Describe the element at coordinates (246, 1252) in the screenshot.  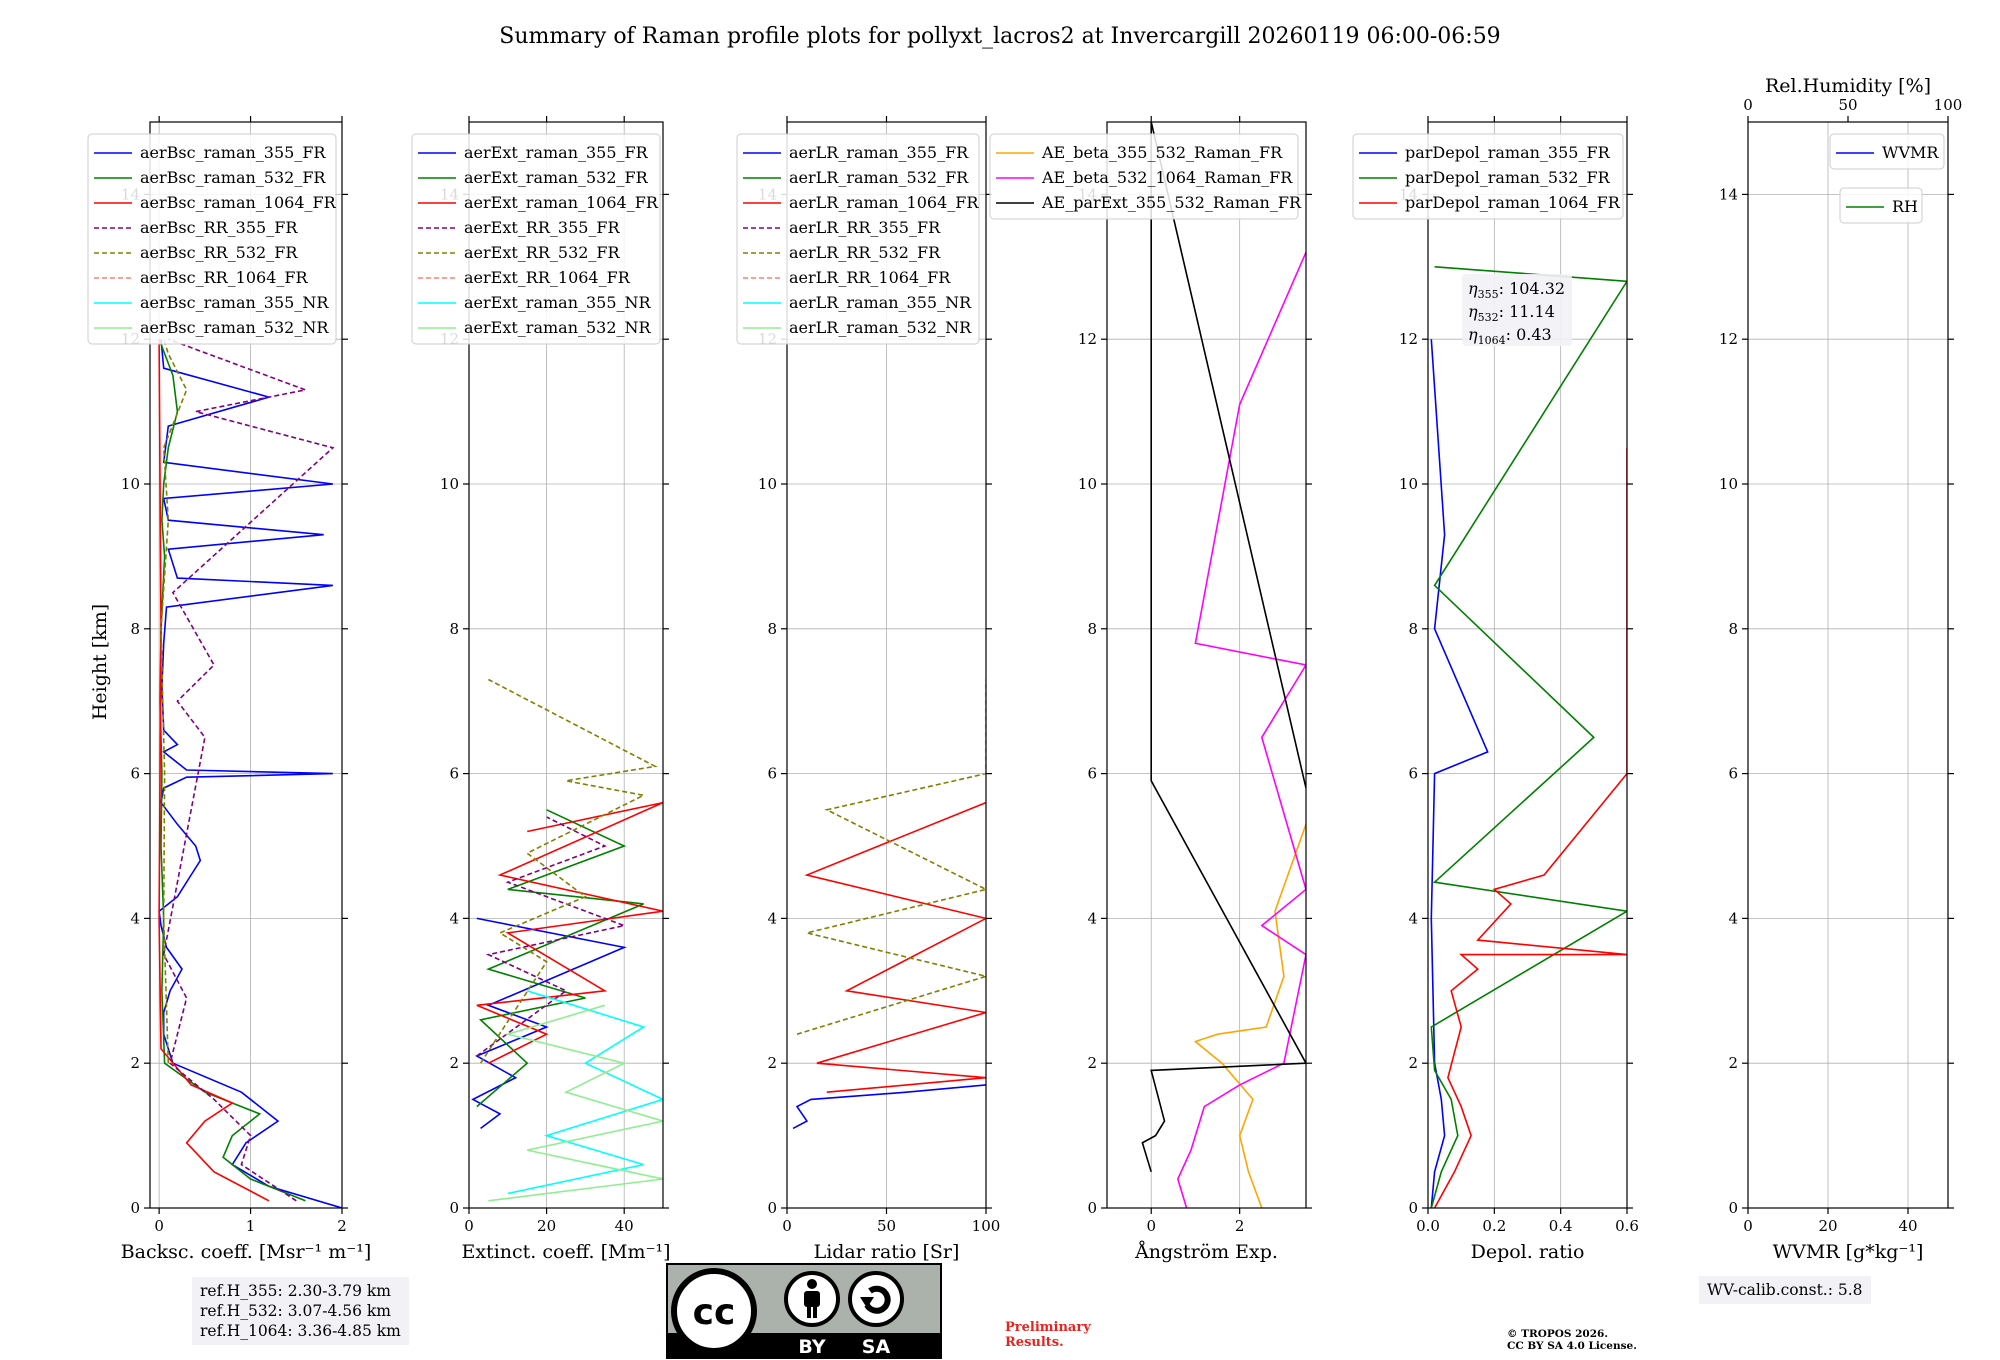
I see `x-axis-label: Backsc. coeff. [Msr⁻¹ m⁻¹]` at that location.